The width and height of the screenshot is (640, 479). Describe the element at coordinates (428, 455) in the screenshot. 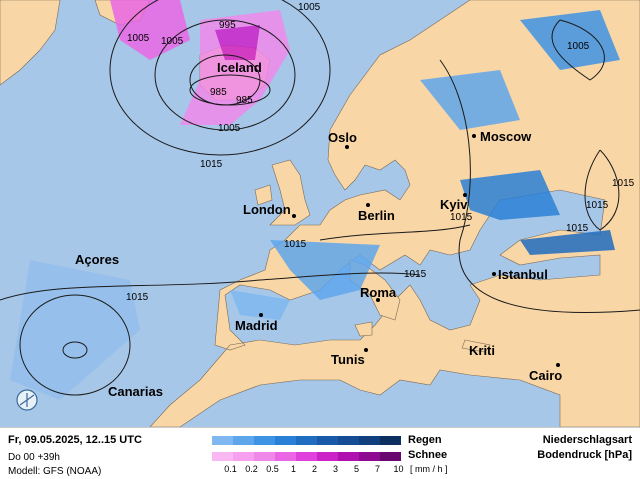

I see `snow-label: Schnee` at that location.